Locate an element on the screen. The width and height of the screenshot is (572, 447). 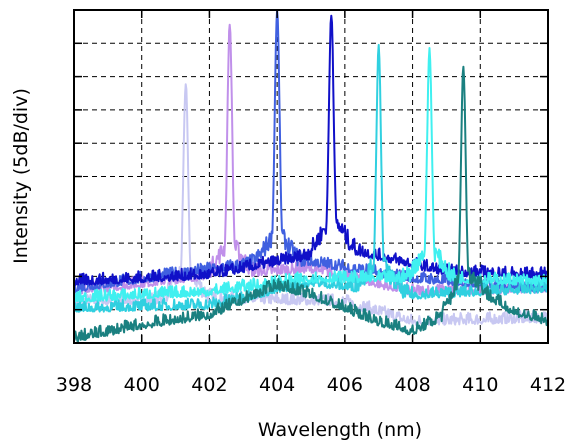
x-tick-label: 410 is located at coordinates (480, 385).